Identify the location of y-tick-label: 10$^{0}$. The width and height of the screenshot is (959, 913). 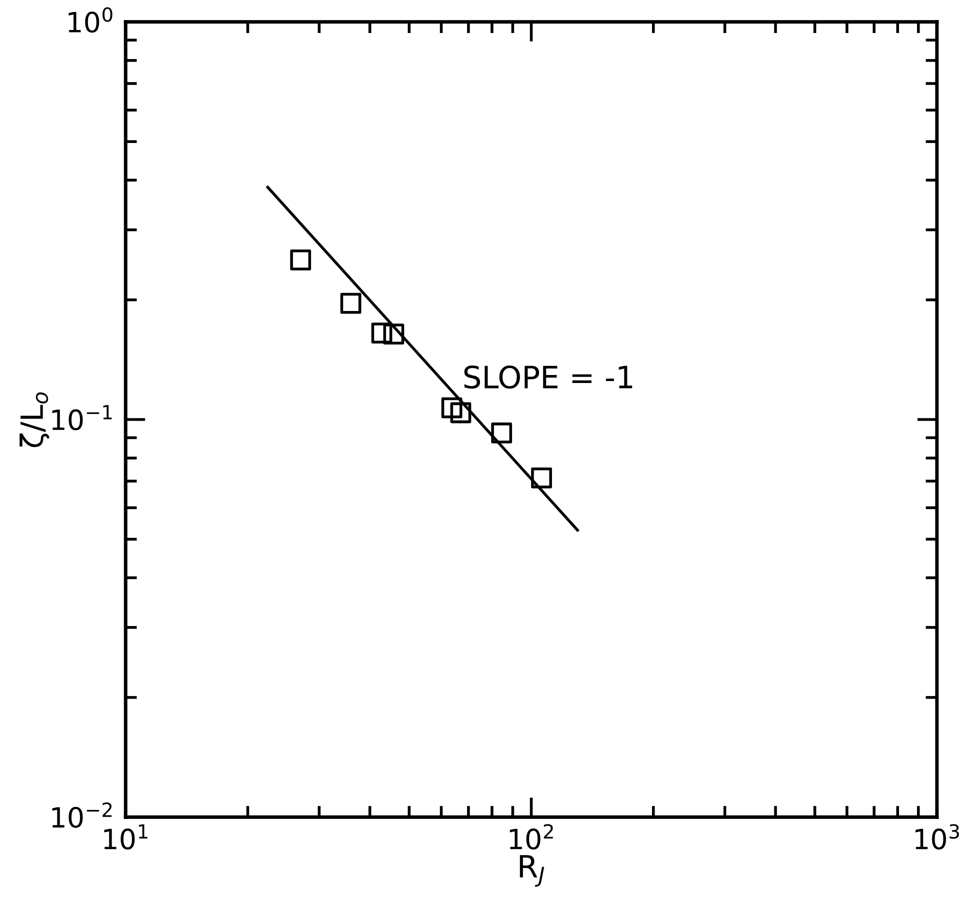
(90, 20).